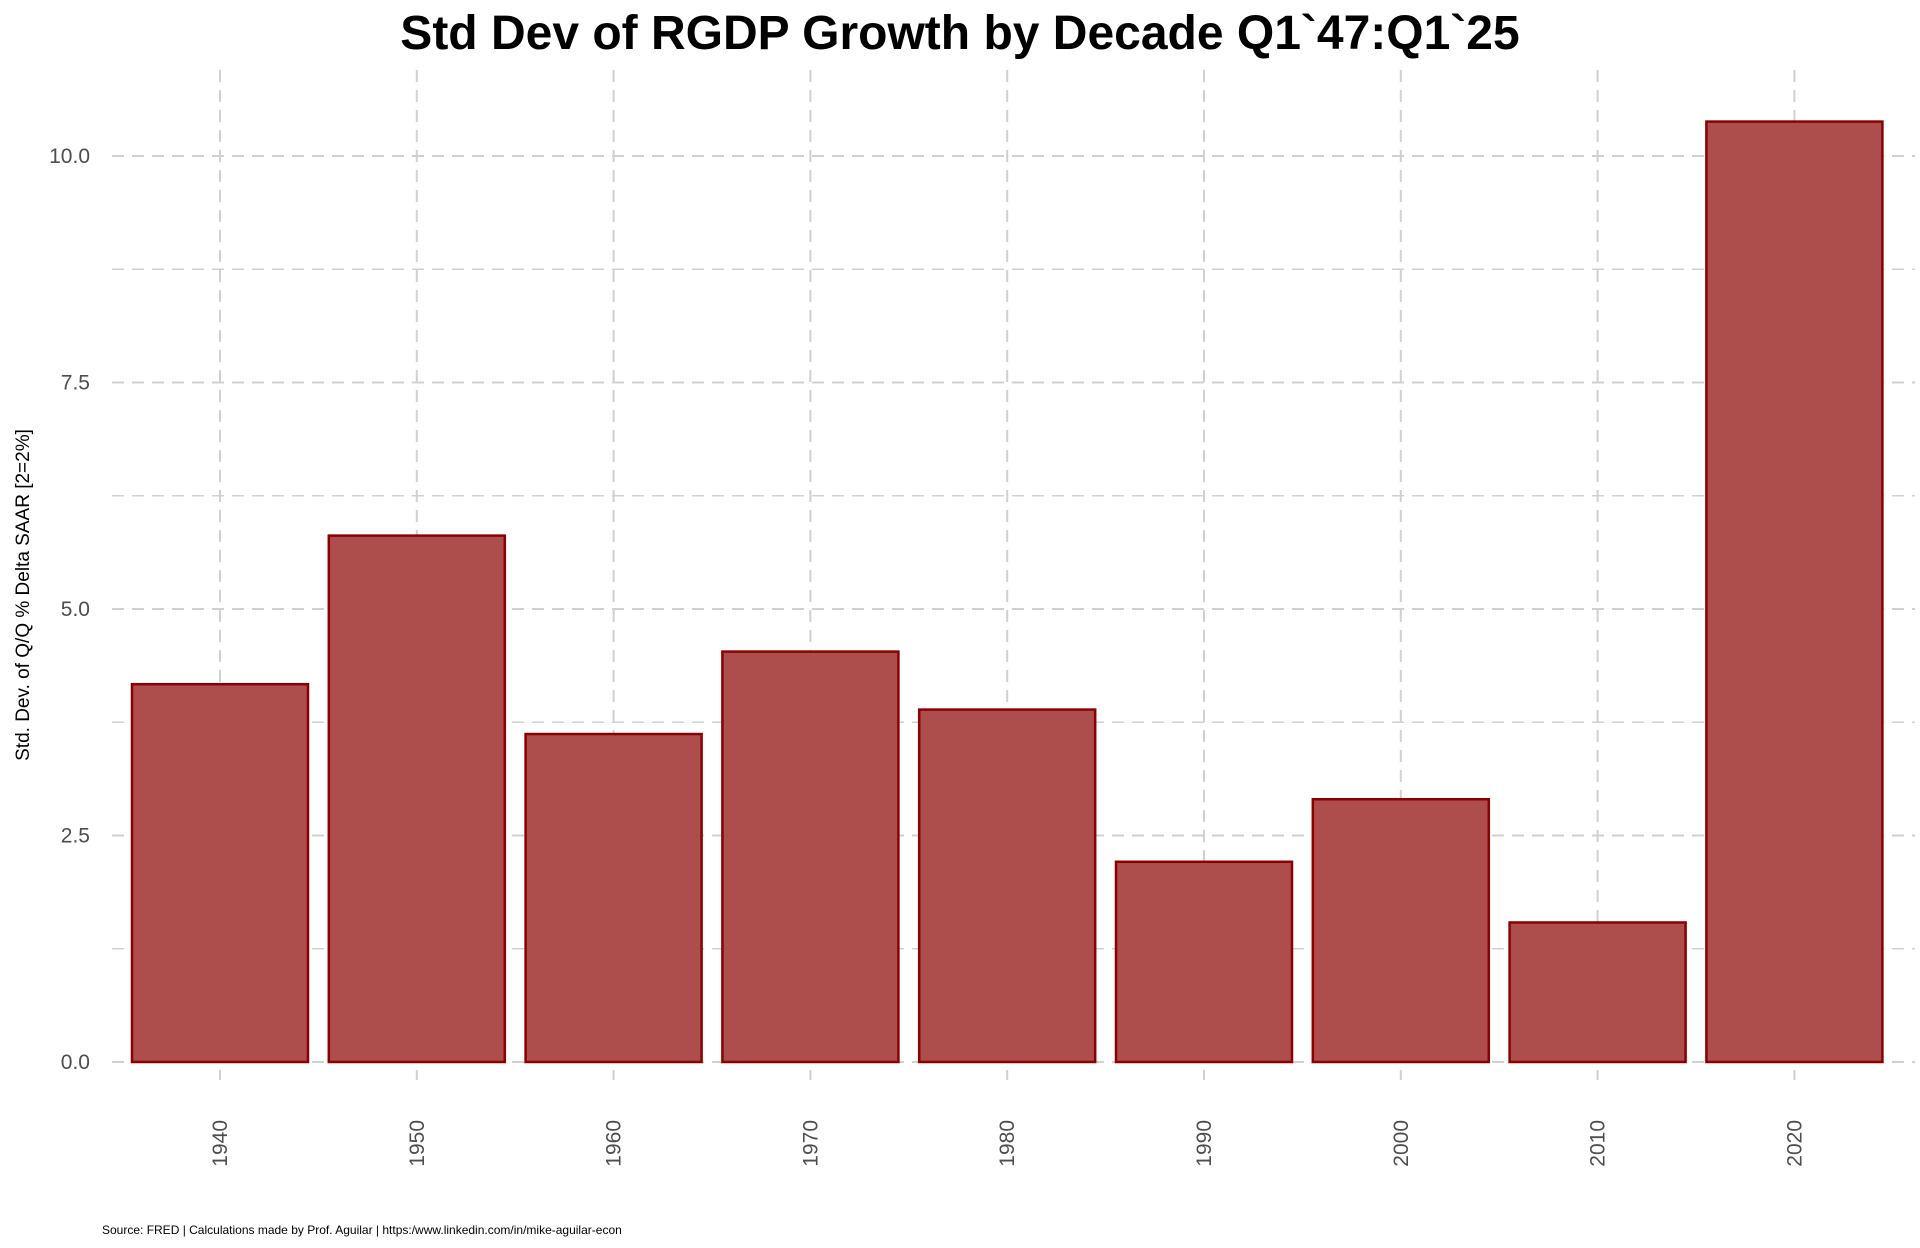  What do you see at coordinates (220, 873) in the screenshot?
I see `bar-1940` at bounding box center [220, 873].